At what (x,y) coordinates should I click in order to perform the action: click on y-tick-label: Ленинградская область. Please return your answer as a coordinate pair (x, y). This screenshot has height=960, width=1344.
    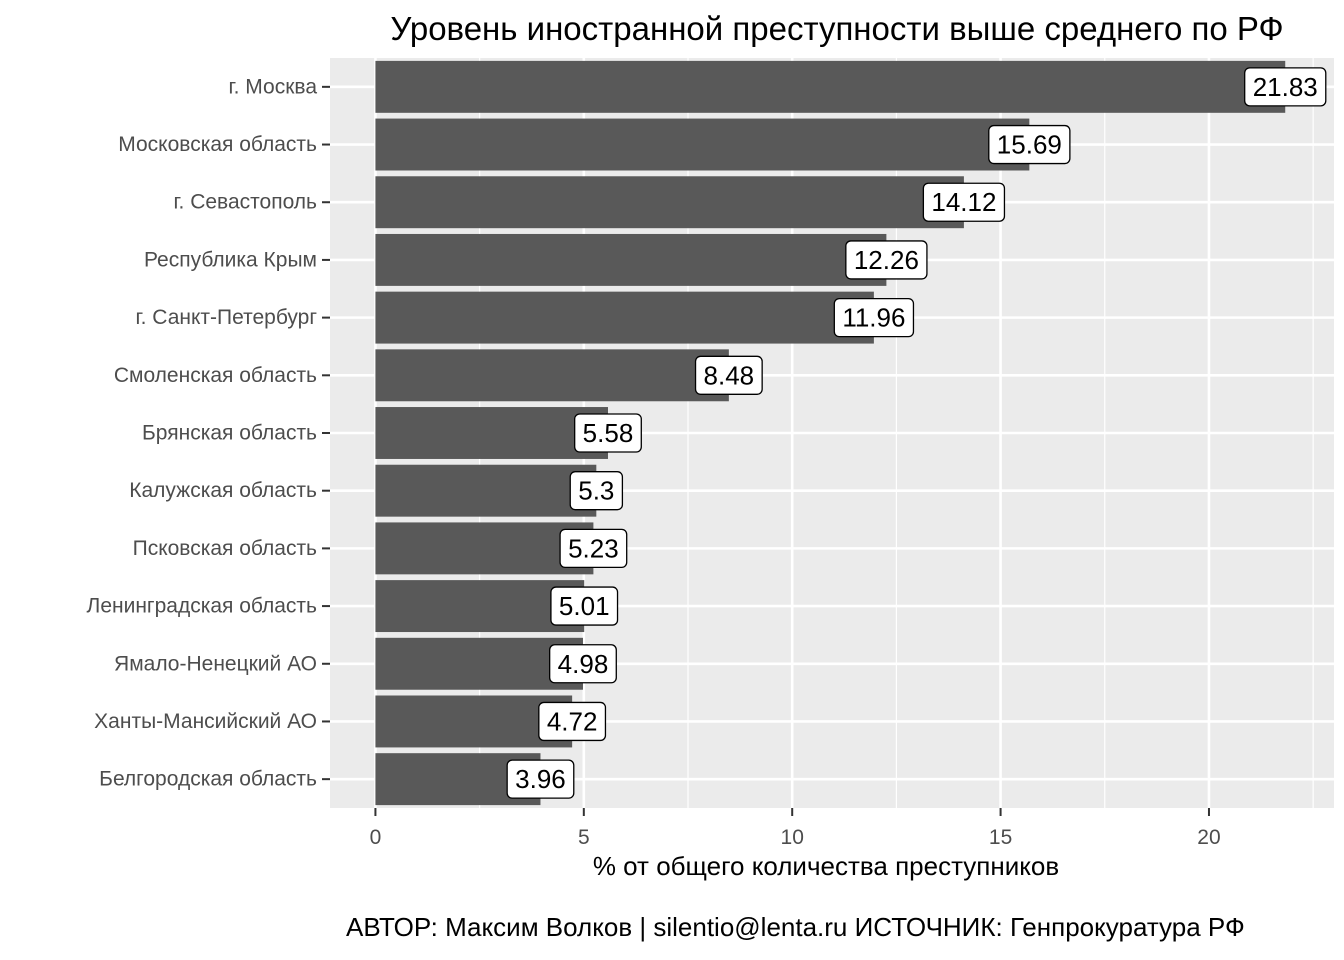
    Looking at the image, I should click on (202, 606).